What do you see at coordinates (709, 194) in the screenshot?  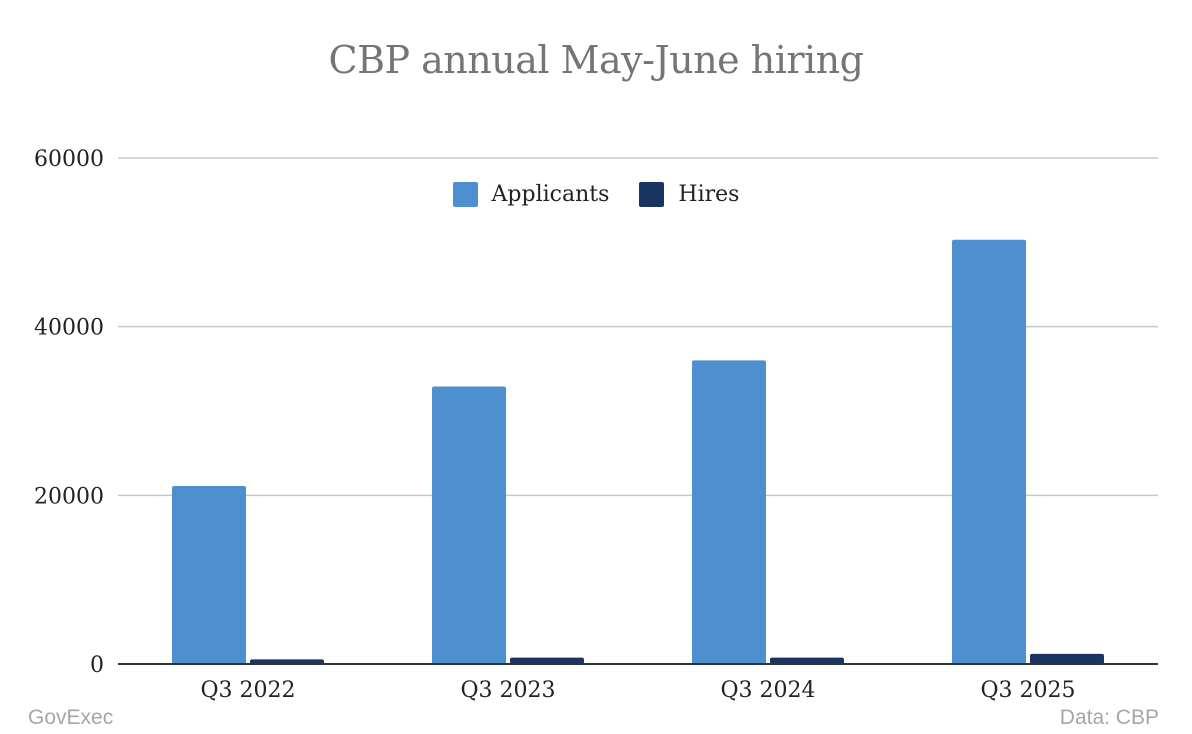 I see `legend-label-hires: Hires` at bounding box center [709, 194].